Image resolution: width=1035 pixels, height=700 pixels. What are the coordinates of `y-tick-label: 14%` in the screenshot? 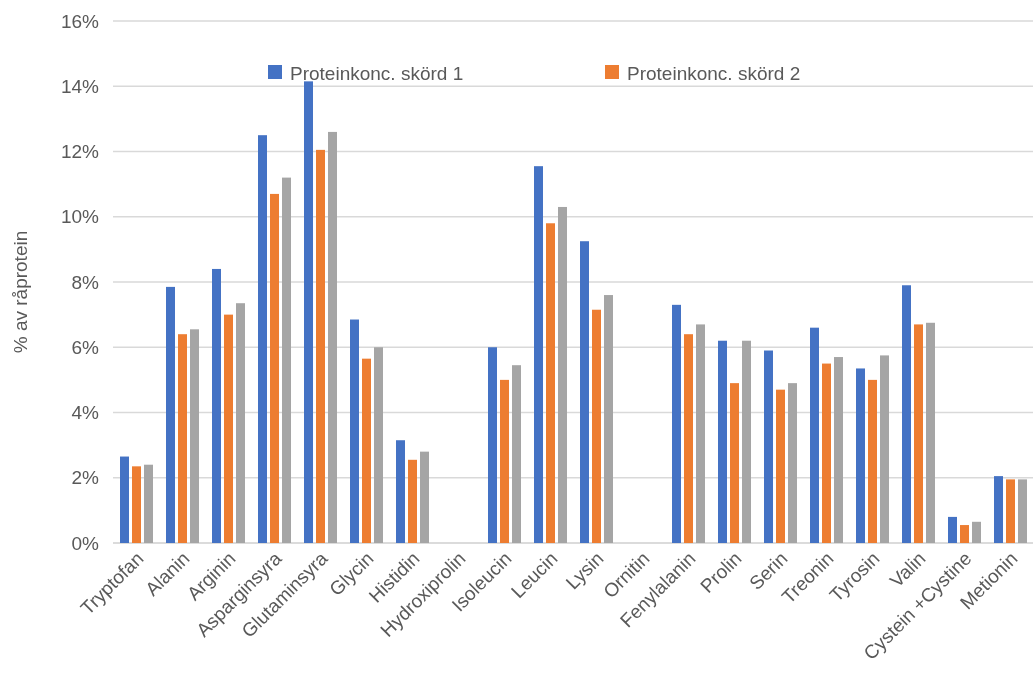 It's located at (80, 86).